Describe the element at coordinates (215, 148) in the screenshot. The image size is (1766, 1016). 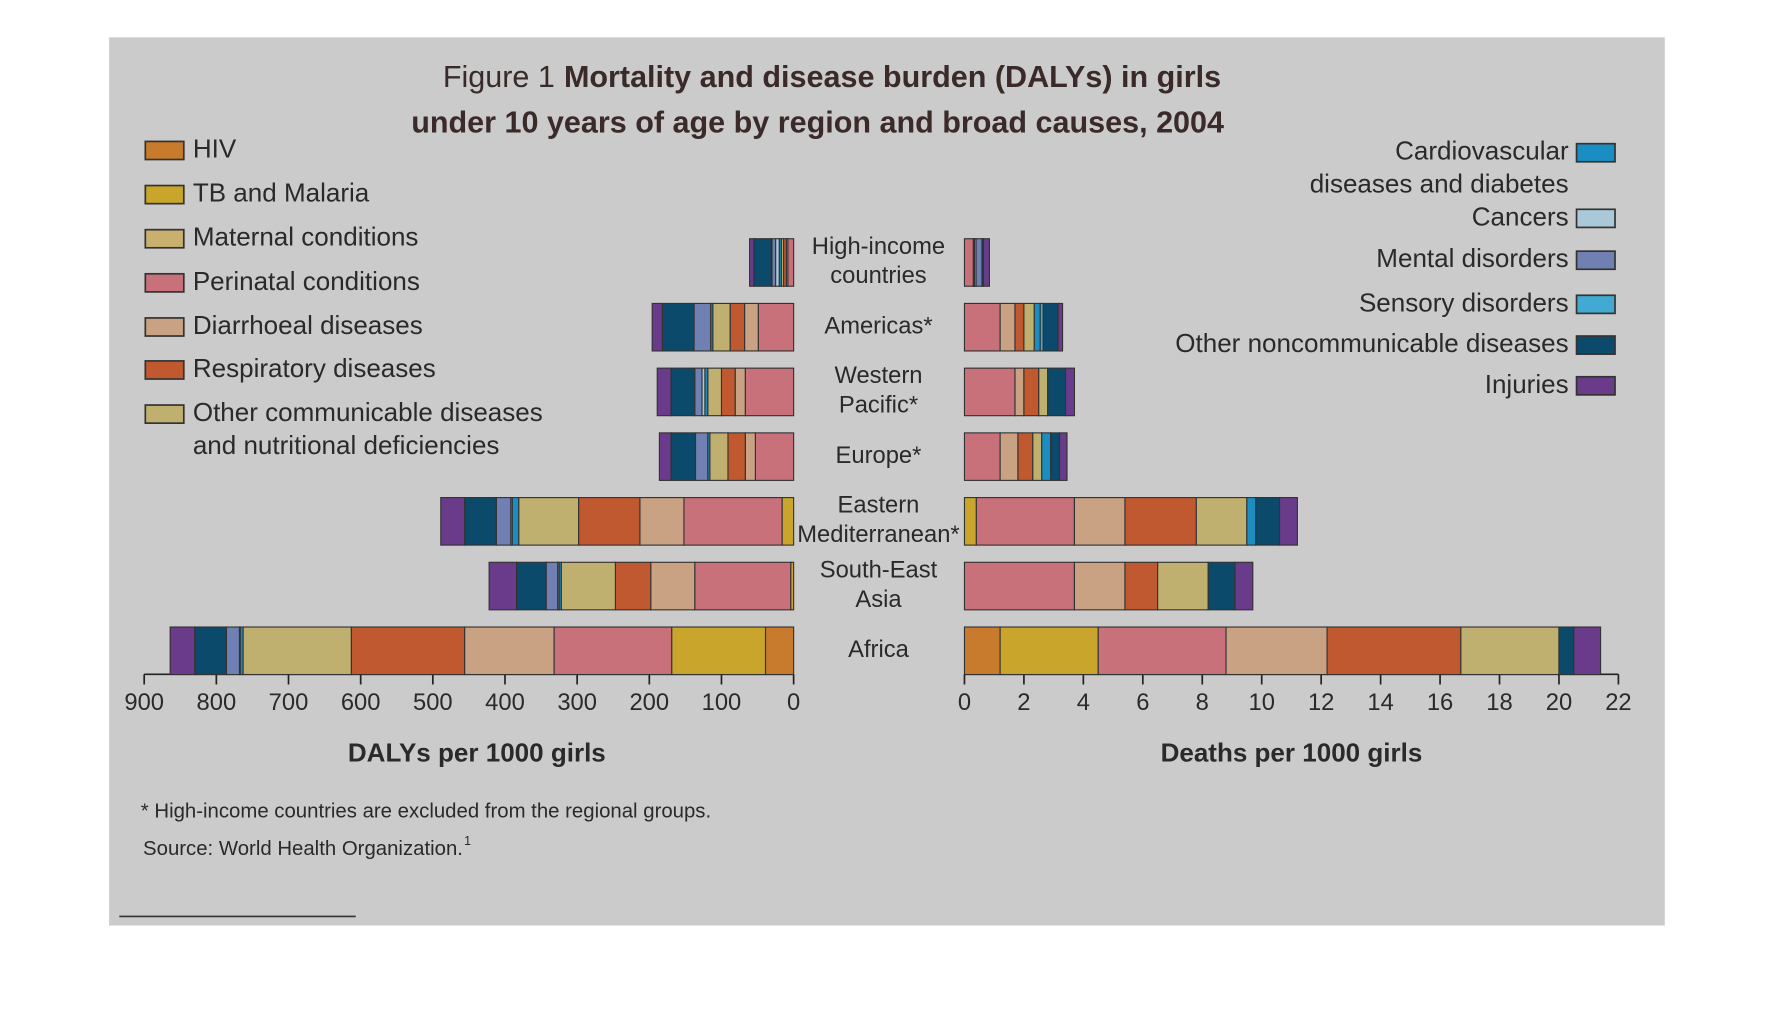
I see `legend-label: HIV` at that location.